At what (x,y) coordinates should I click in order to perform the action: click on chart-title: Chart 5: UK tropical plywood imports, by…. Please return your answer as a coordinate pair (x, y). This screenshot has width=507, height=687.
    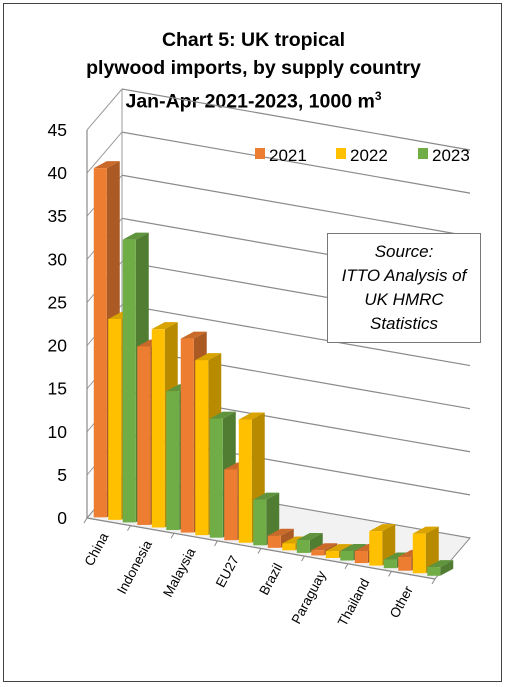
    Looking at the image, I should click on (253, 71).